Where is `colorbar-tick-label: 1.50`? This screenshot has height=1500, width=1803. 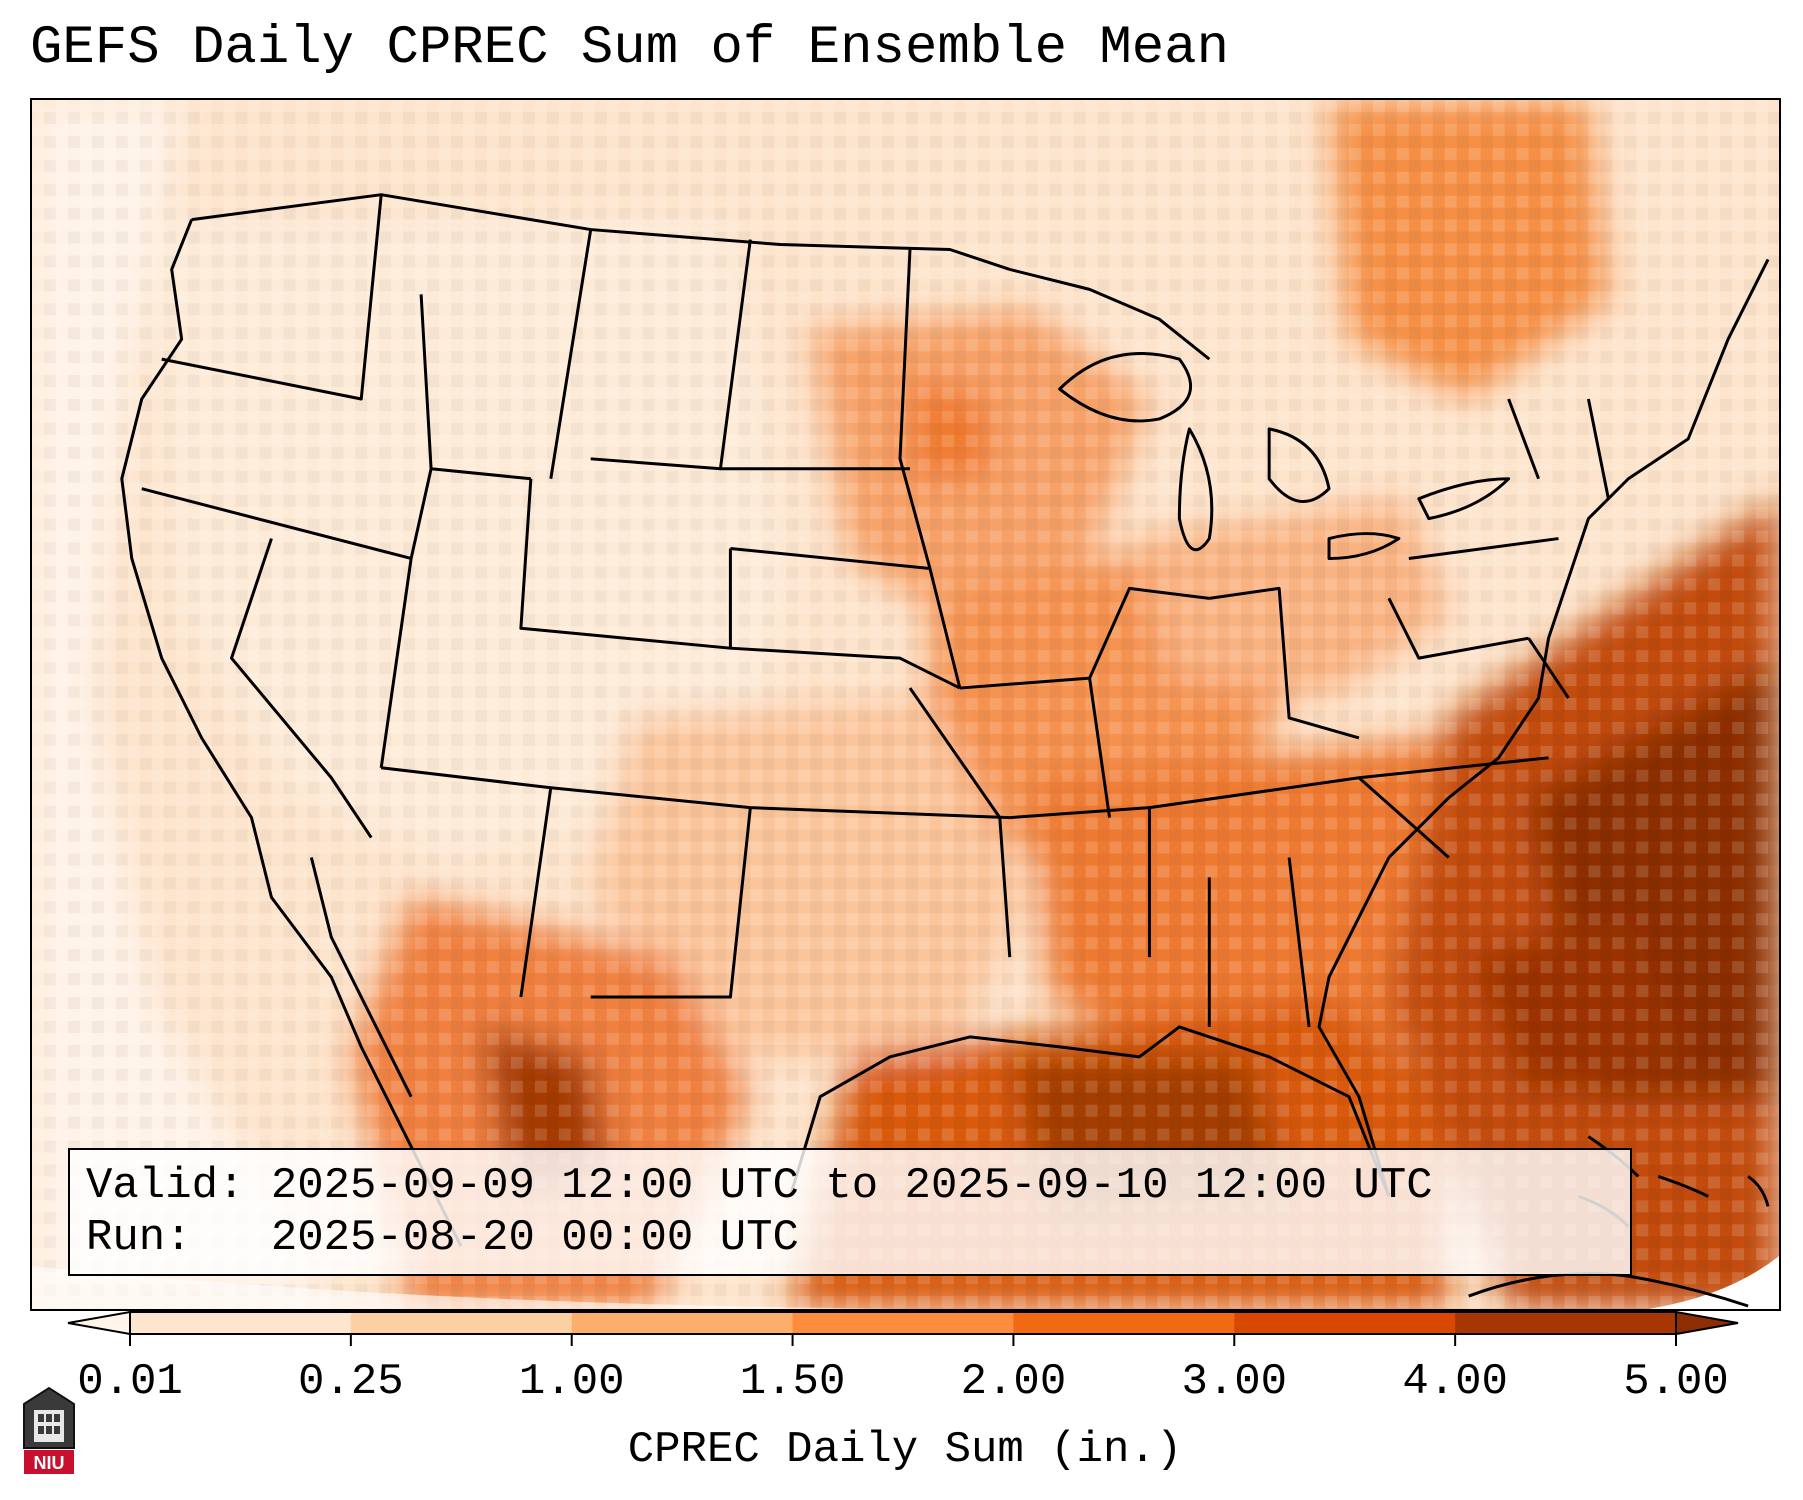
colorbar-tick-label: 1.50 is located at coordinates (792, 1382).